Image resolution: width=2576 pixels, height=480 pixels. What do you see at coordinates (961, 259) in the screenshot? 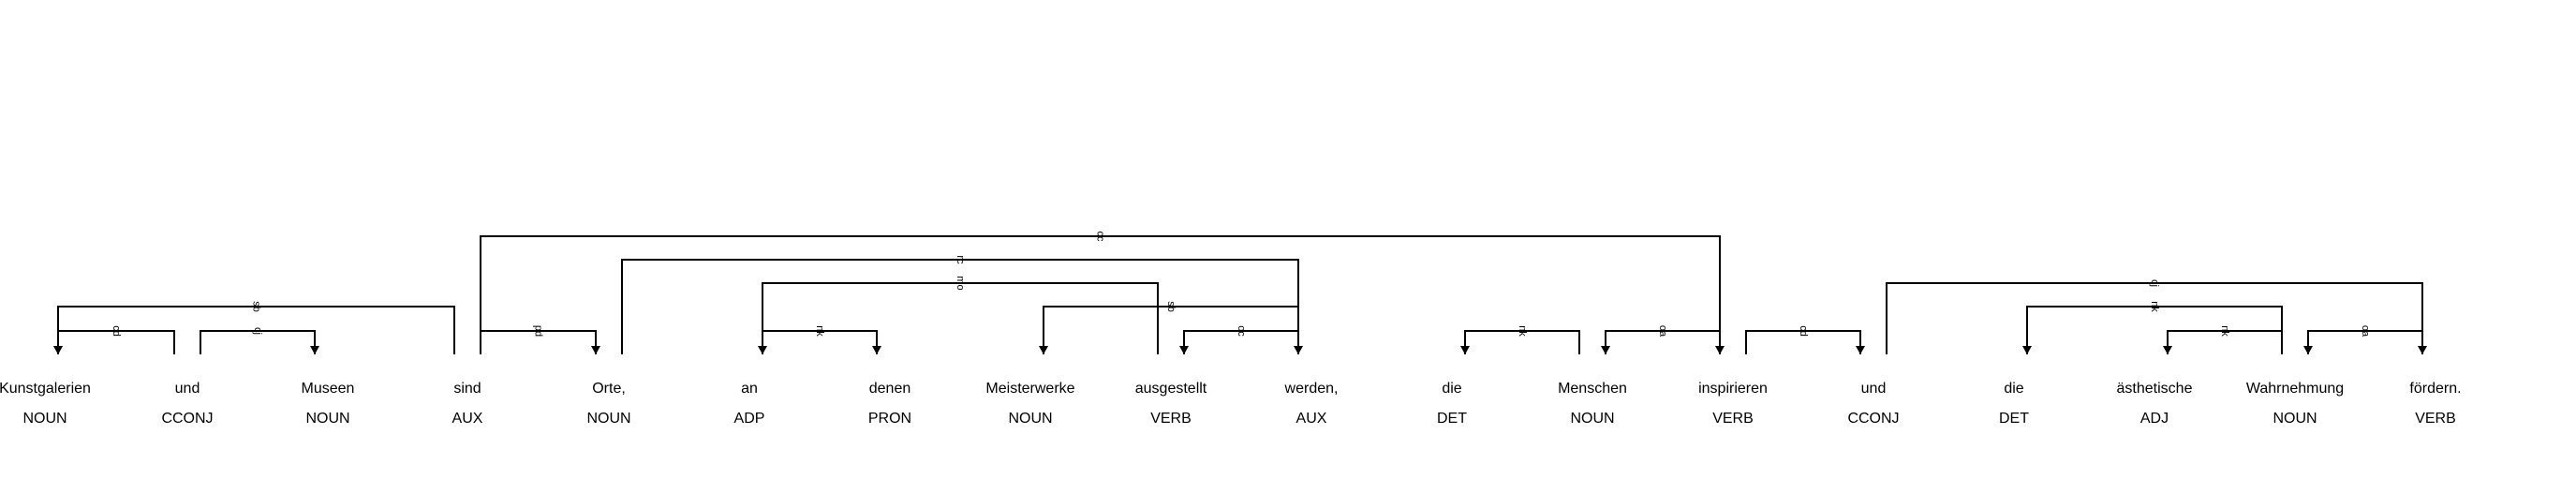
I see `arc-label: rc` at bounding box center [961, 259].